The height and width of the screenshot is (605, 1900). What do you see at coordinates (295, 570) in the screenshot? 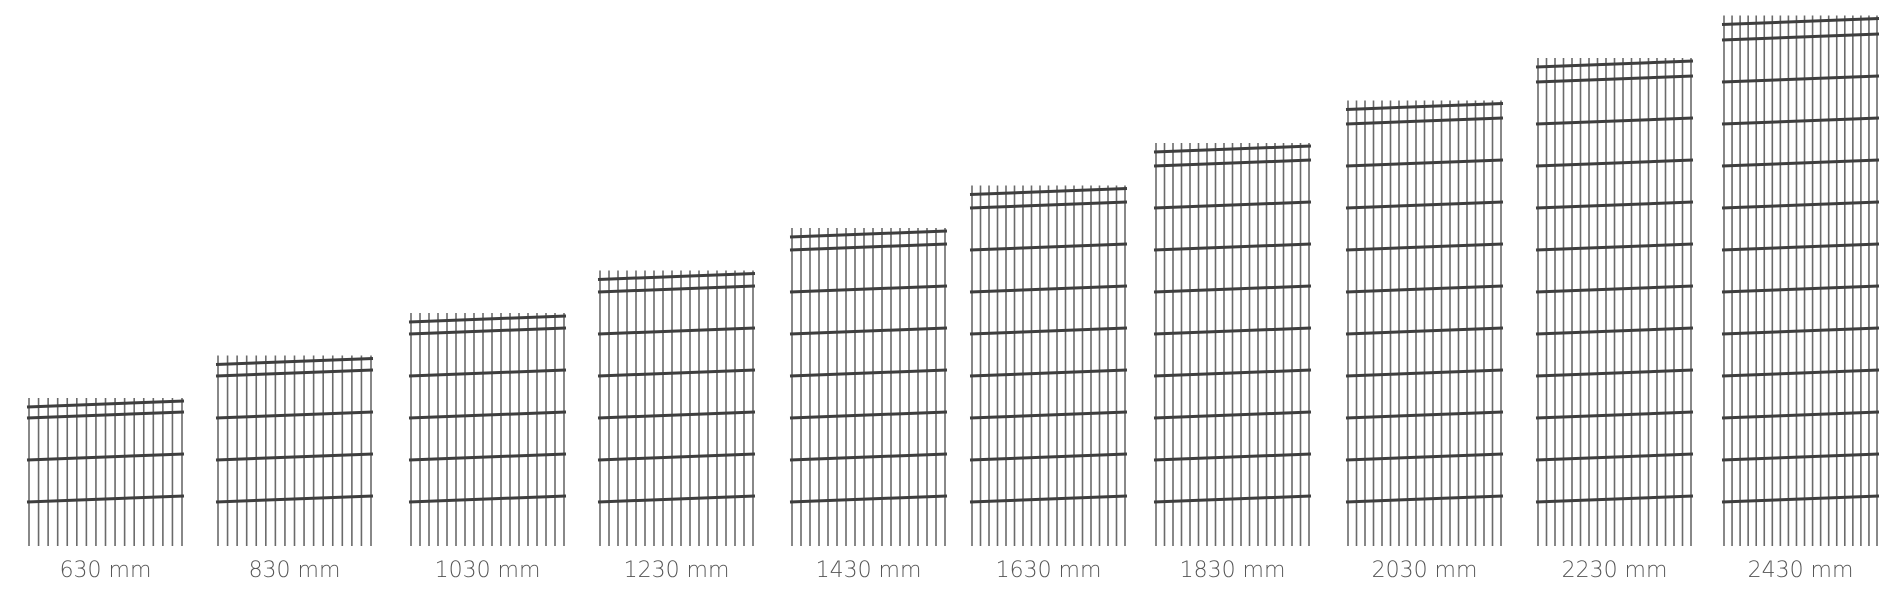
I see `panel-label: 830 mm` at bounding box center [295, 570].